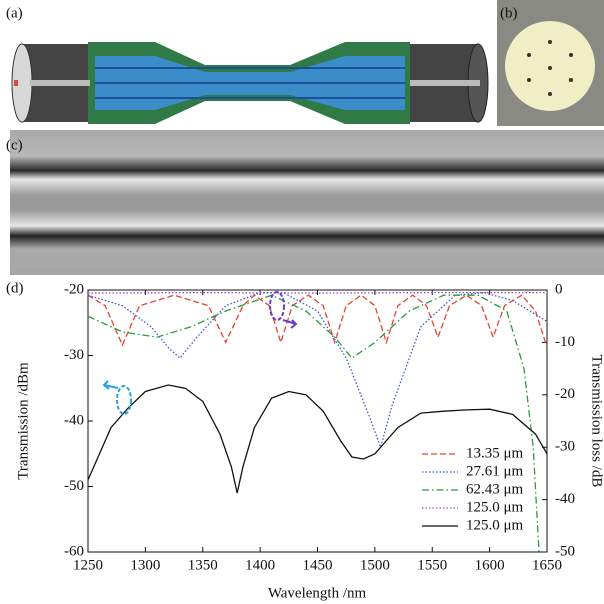  I want to click on legend-label: 62.43 μm, so click(495, 489).